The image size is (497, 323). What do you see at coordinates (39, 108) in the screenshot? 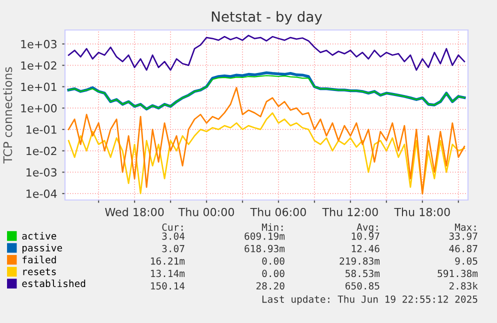
I see `y-tick-label: 1e+00` at bounding box center [39, 108].